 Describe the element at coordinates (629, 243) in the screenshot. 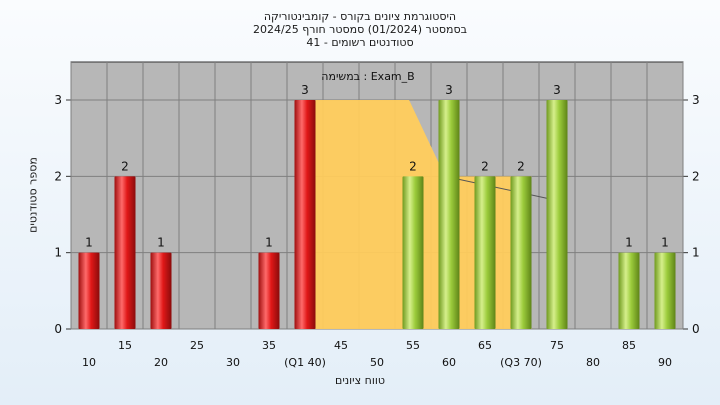

I see `data-label-85: 1` at that location.